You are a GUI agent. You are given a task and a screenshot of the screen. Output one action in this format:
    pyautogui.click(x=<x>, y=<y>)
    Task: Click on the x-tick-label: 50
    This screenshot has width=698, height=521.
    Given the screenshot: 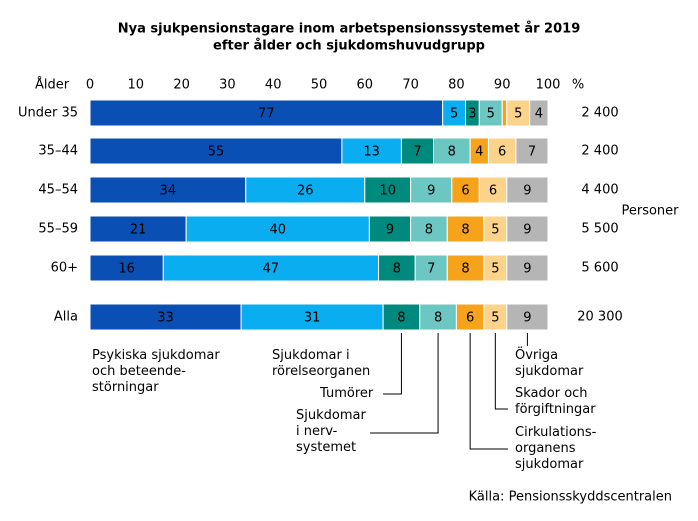 What is the action you would take?
    pyautogui.click(x=319, y=85)
    